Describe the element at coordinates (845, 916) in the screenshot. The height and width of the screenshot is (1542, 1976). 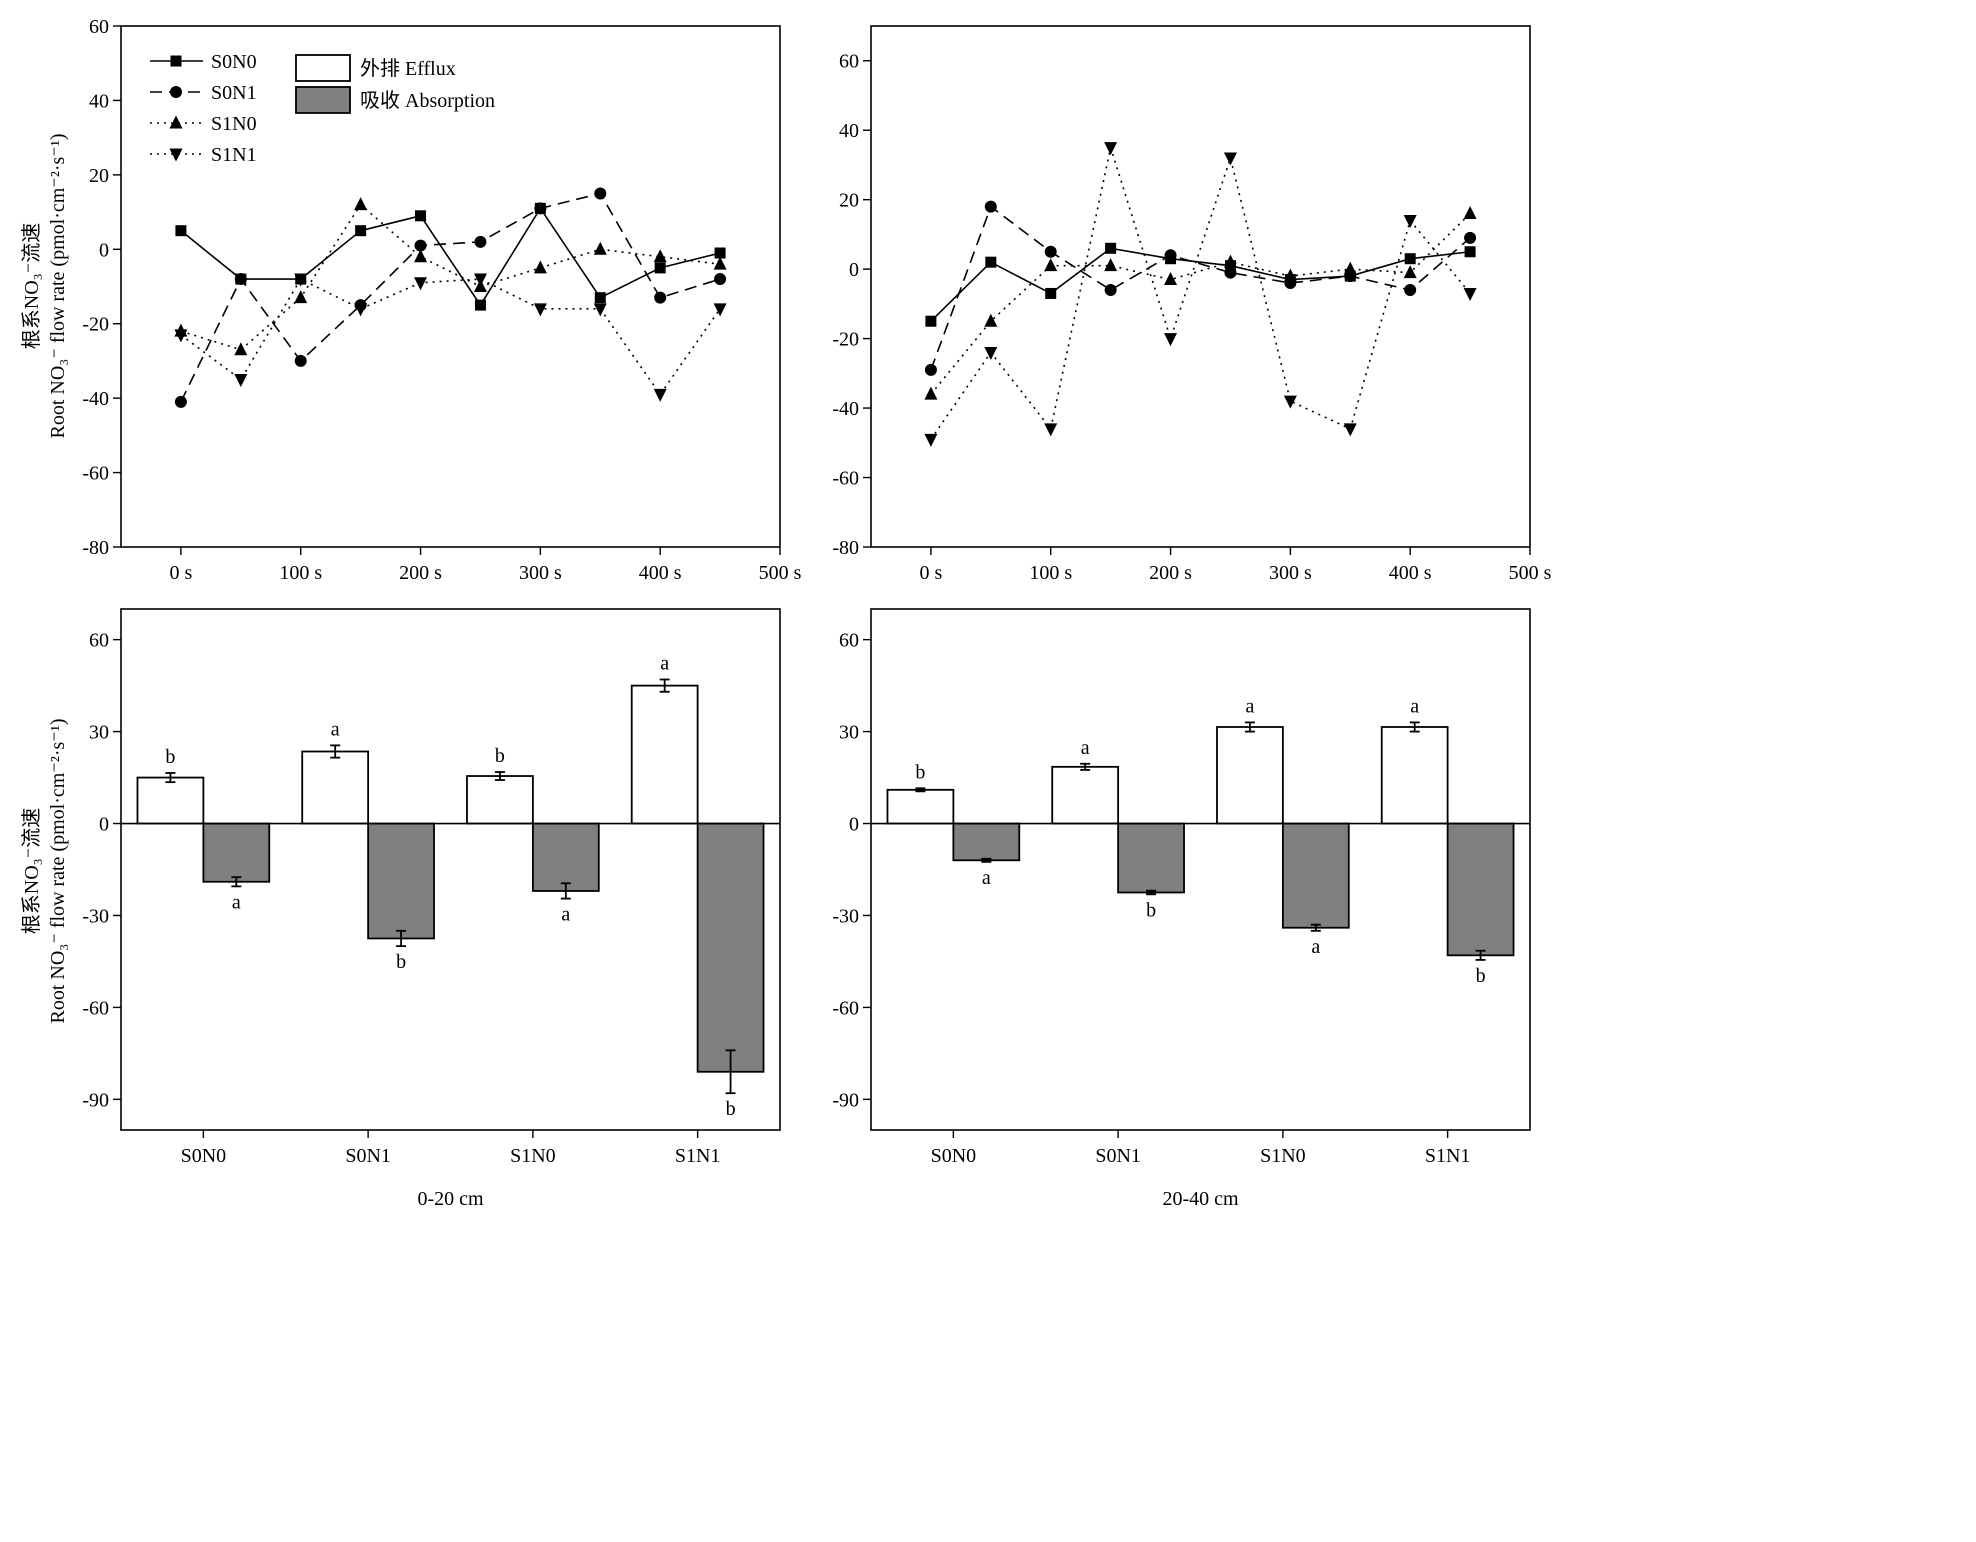
I see `y-tick-label: -30` at that location.